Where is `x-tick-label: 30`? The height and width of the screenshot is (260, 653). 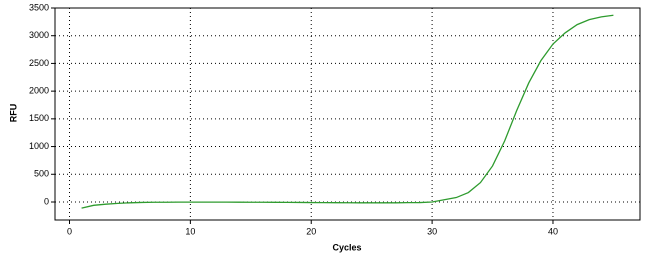 x-tick-label: 30 is located at coordinates (432, 231).